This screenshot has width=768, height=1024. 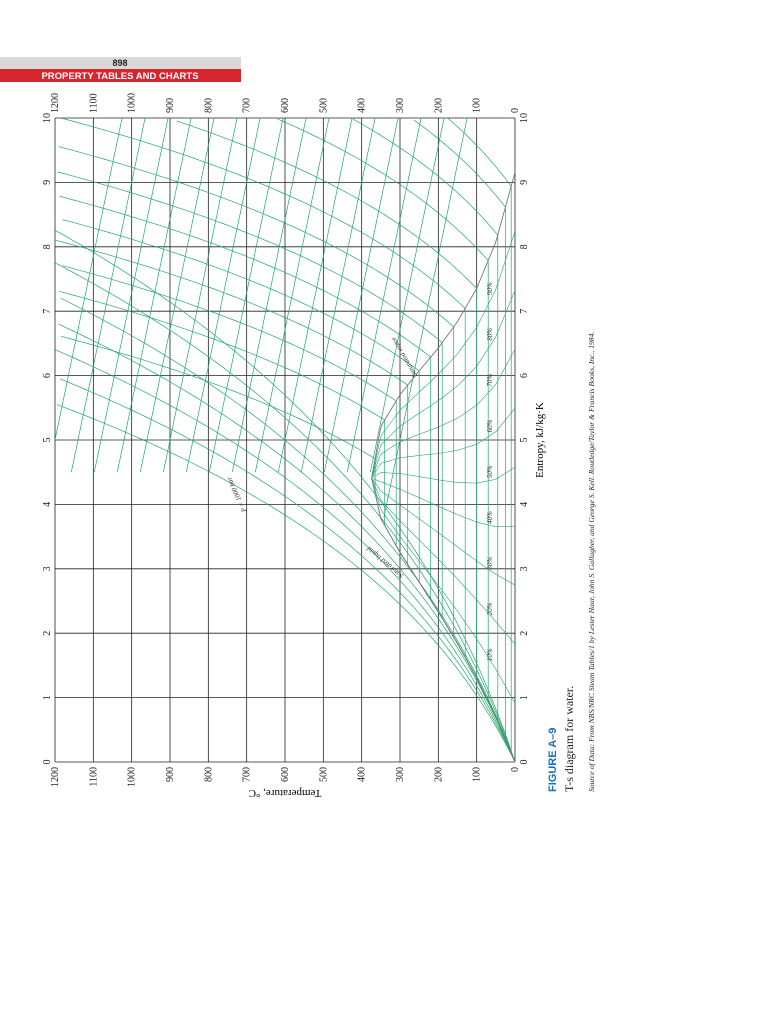 What do you see at coordinates (490, 288) in the screenshot?
I see `quality-label: 90%` at bounding box center [490, 288].